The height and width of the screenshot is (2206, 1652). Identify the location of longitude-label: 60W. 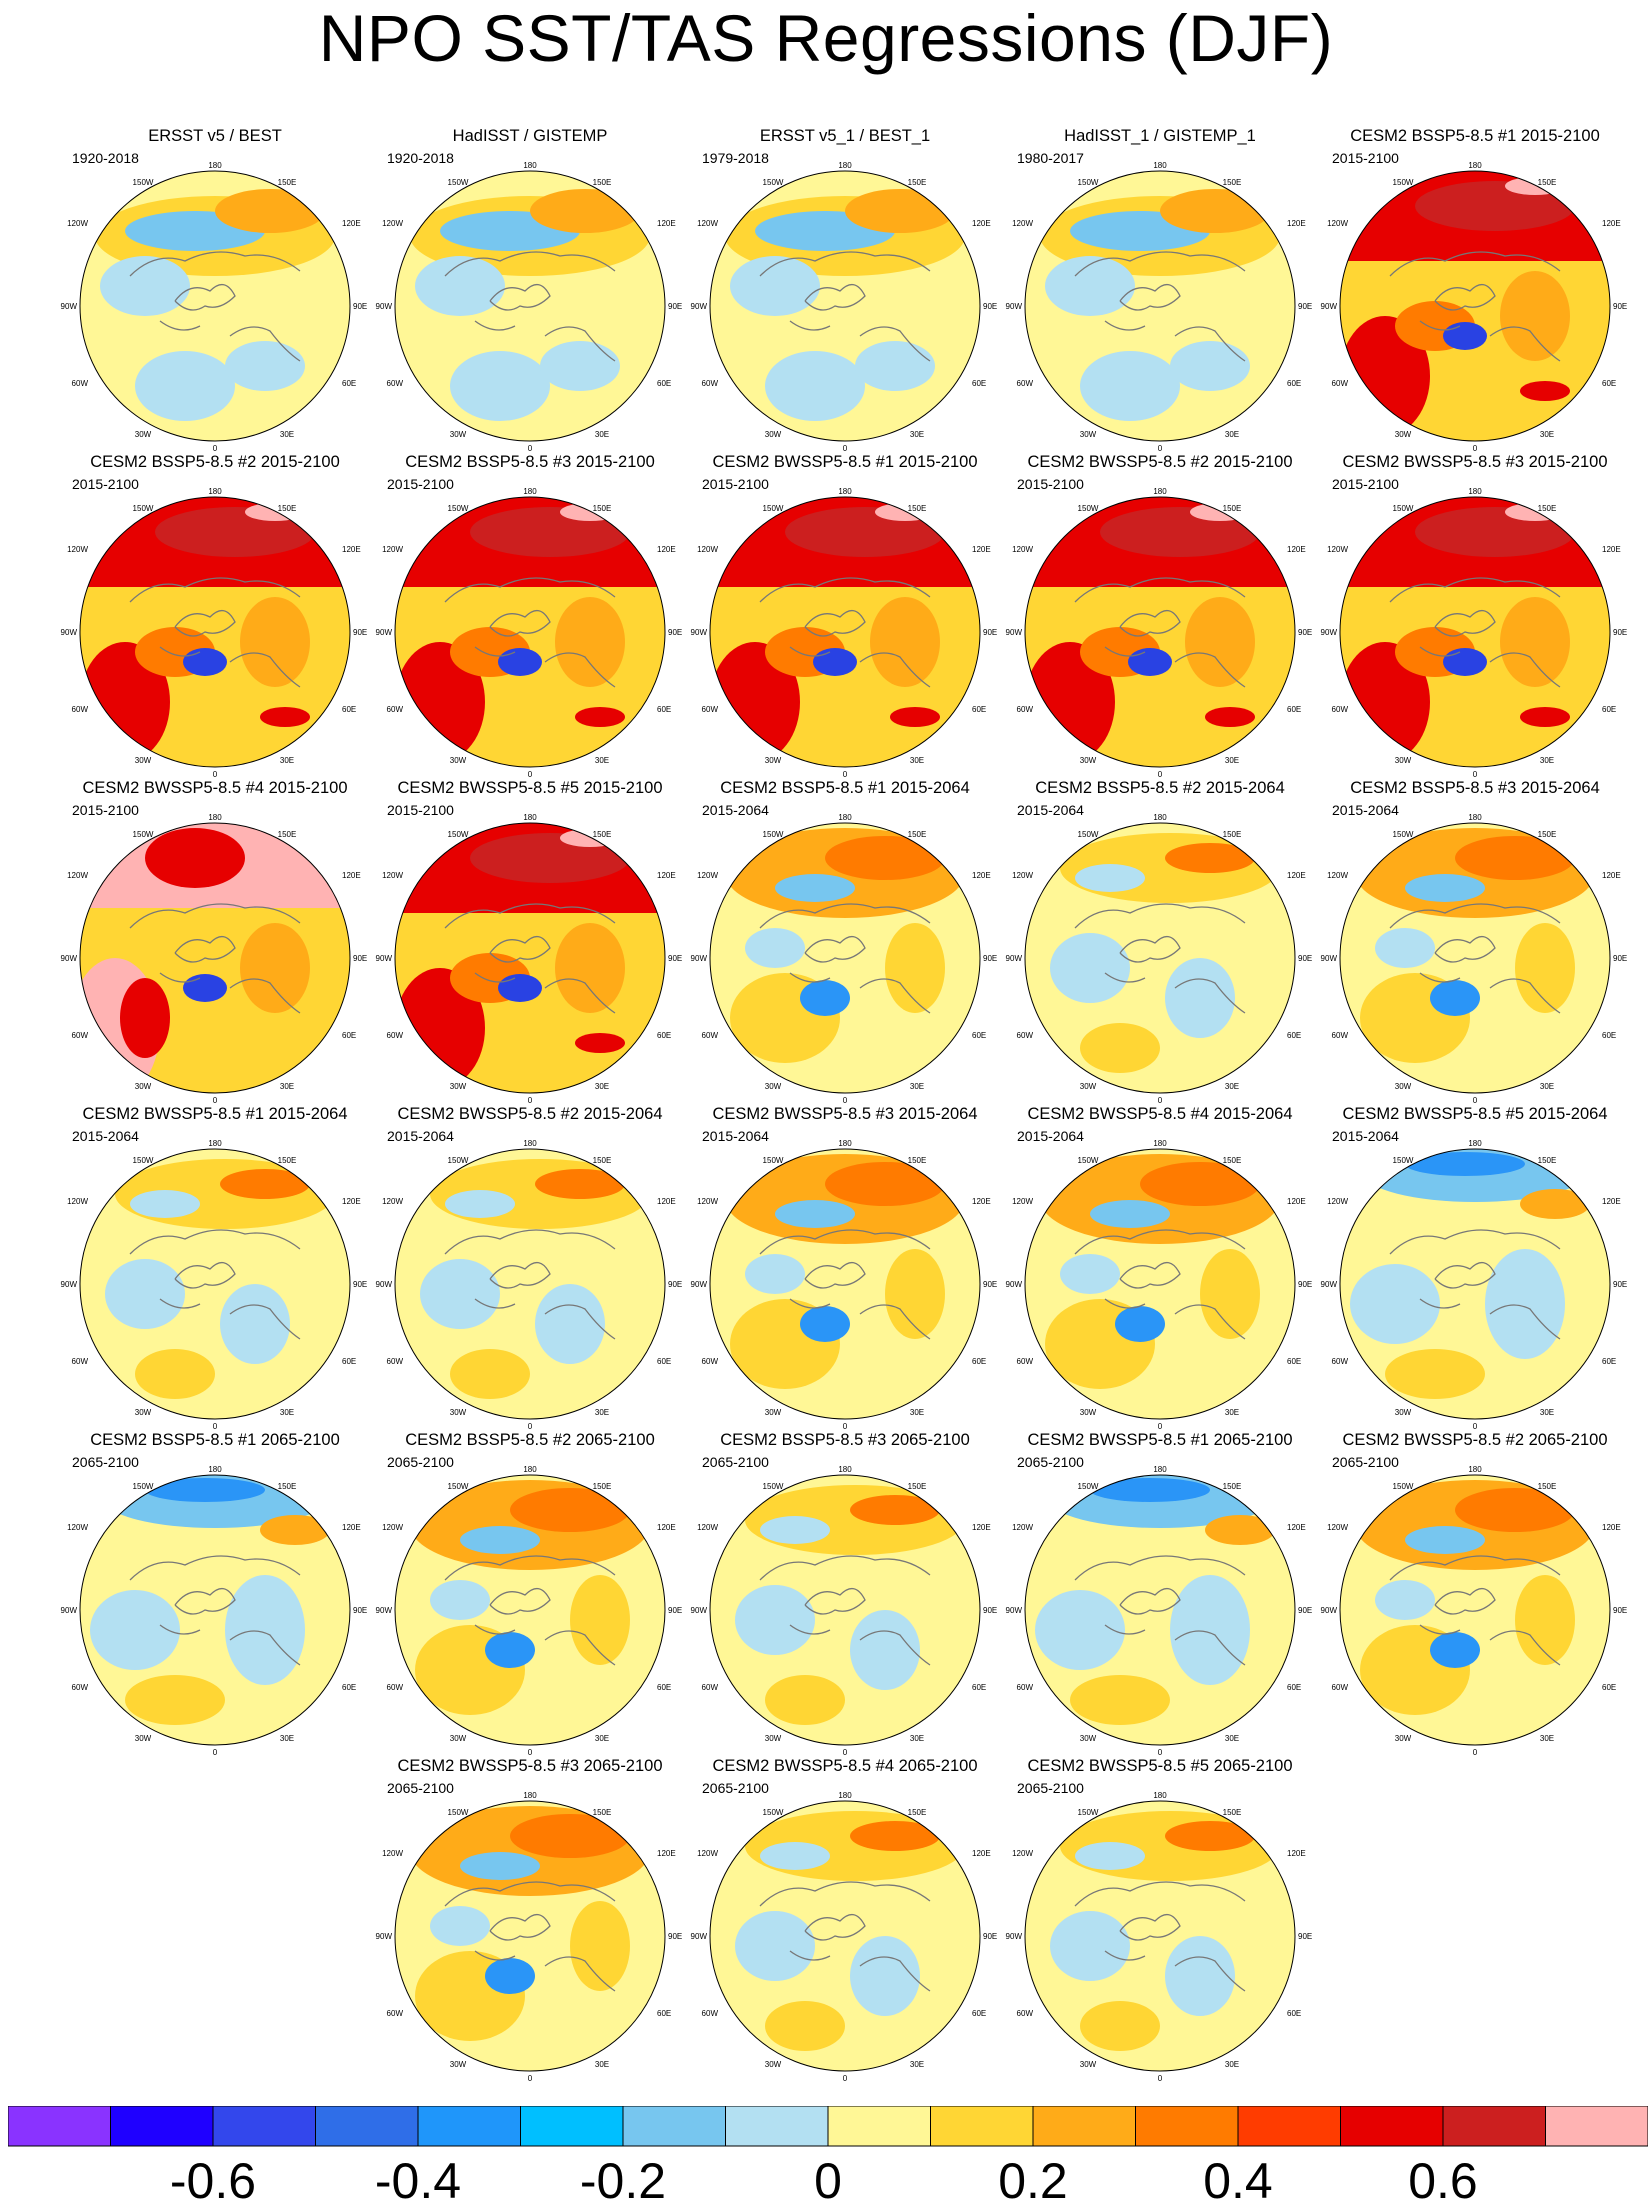
(710, 1361).